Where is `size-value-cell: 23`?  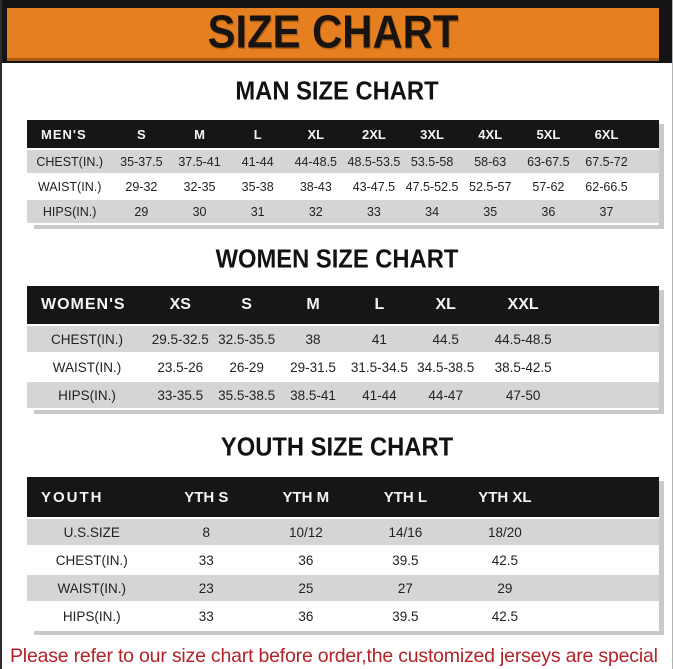 size-value-cell: 23 is located at coordinates (206, 588).